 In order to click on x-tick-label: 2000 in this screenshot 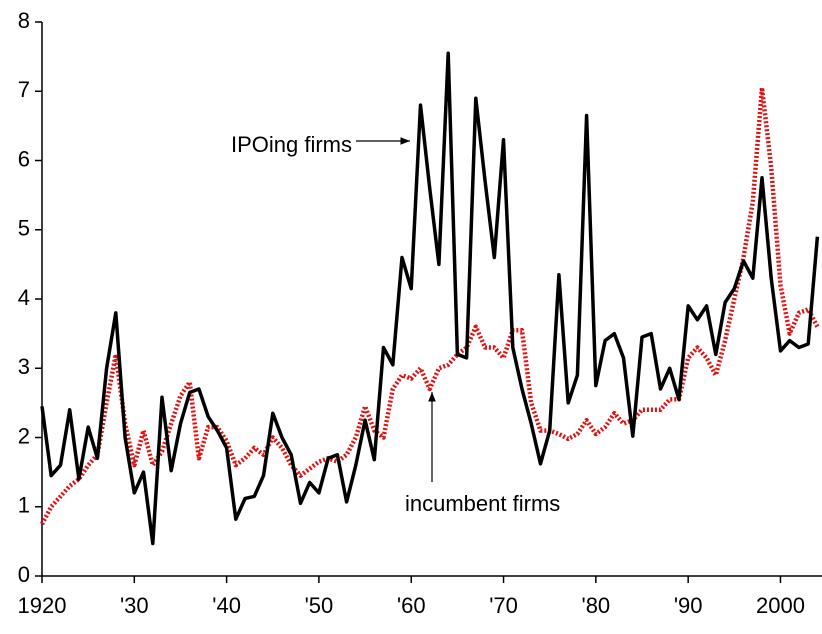, I will do `click(780, 605)`.